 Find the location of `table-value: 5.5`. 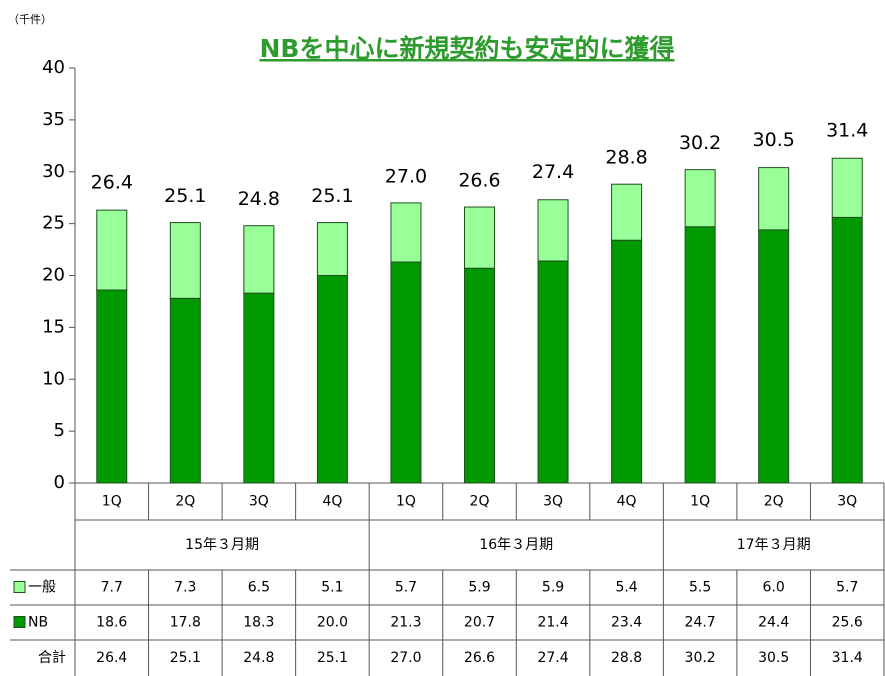

table-value: 5.5 is located at coordinates (700, 588).